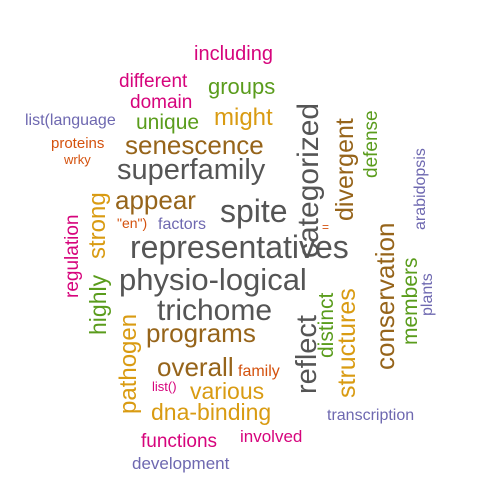 The height and width of the screenshot is (500, 500). What do you see at coordinates (385, 296) in the screenshot?
I see `word-conservation: conservation` at bounding box center [385, 296].